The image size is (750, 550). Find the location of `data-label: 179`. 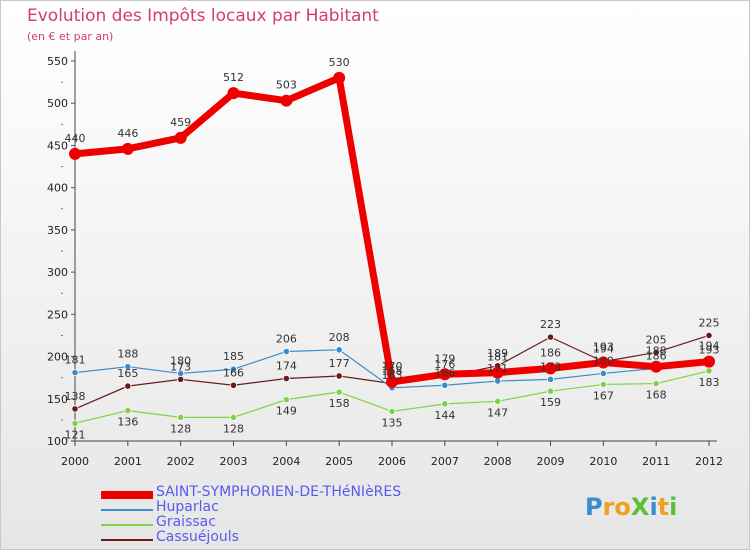

data-label: 179 is located at coordinates (444, 358).